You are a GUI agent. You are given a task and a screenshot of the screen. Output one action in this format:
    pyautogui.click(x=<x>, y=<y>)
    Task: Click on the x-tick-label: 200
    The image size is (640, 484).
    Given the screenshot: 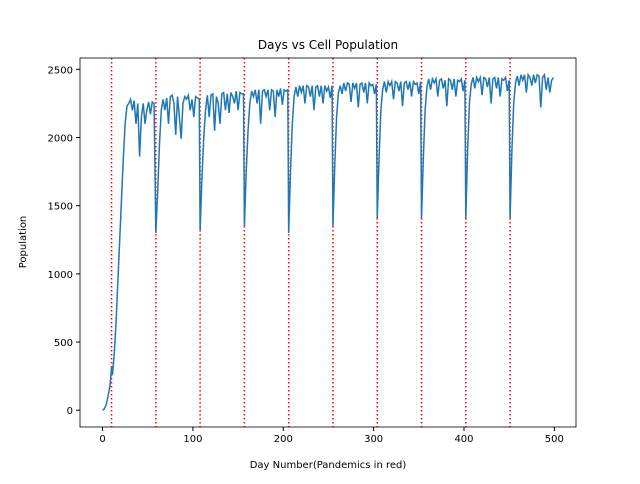 What is the action you would take?
    pyautogui.click(x=283, y=439)
    